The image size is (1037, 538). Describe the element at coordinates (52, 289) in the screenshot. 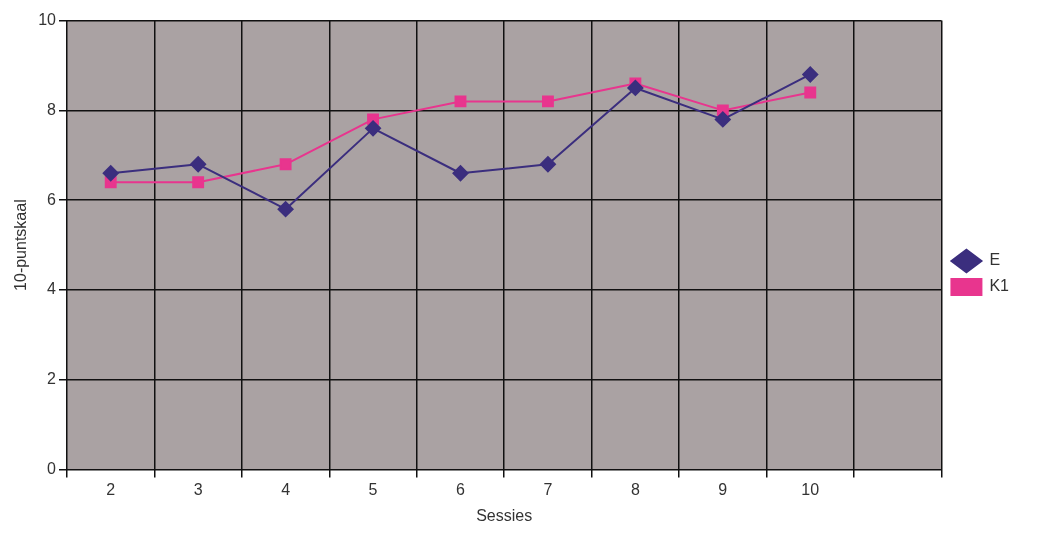

I see `y-tick-label: 4` at that location.